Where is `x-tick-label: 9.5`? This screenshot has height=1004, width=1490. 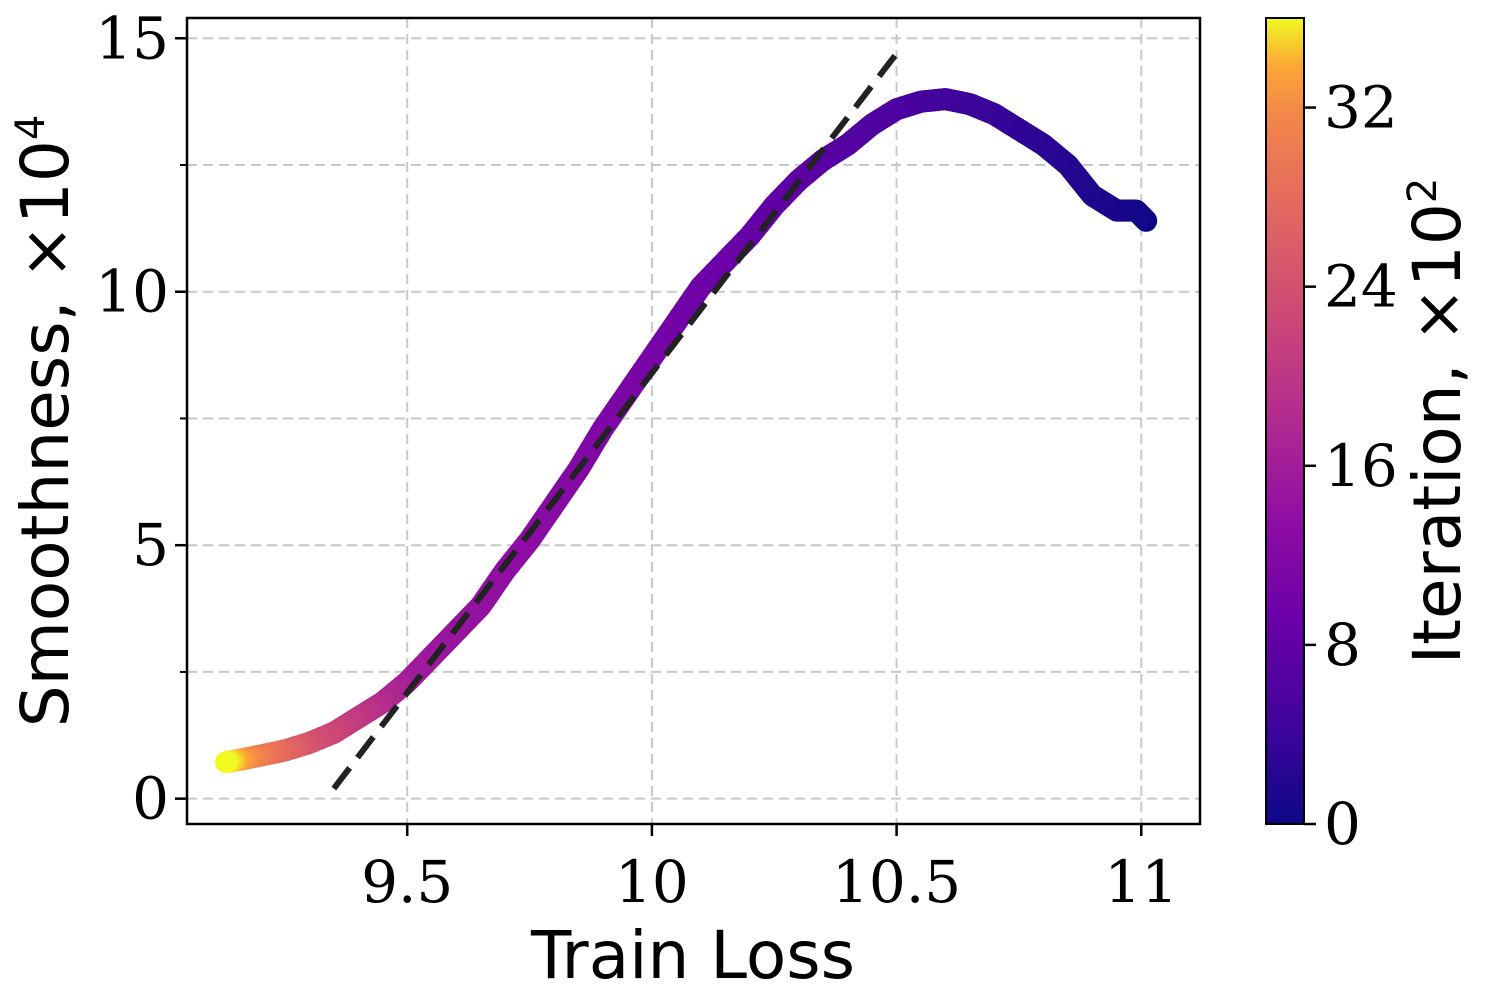
x-tick-label: 9.5 is located at coordinates (407, 882).